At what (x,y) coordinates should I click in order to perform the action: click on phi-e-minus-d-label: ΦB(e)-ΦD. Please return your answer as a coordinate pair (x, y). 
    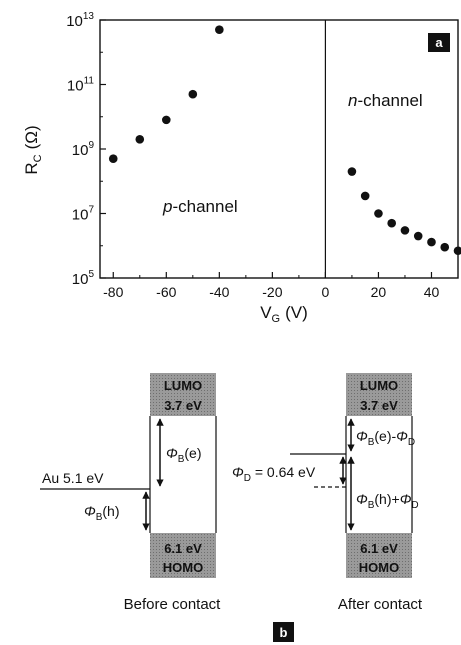
    Looking at the image, I should click on (385, 438).